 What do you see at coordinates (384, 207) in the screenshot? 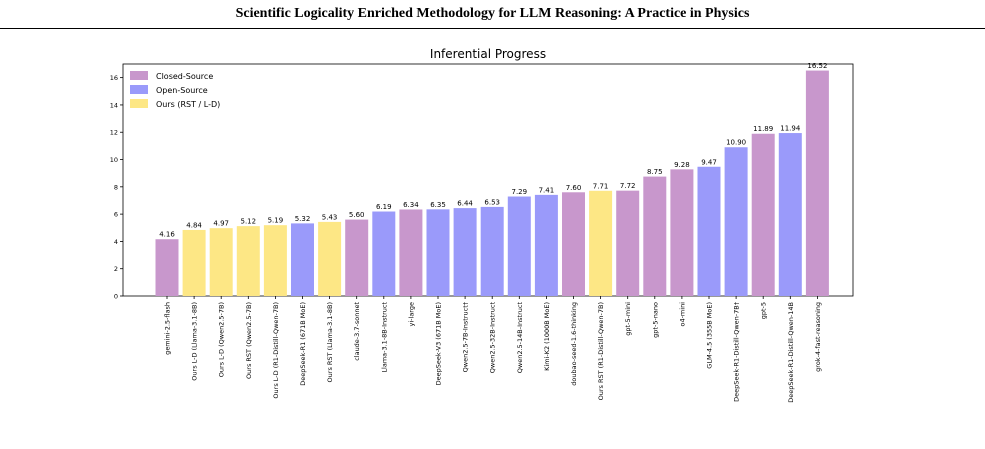
I see `bar-value-label: 6.19` at bounding box center [384, 207].